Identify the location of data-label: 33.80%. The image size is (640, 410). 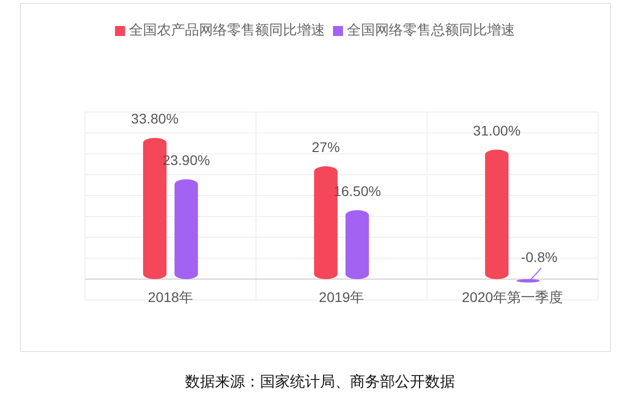
(155, 118).